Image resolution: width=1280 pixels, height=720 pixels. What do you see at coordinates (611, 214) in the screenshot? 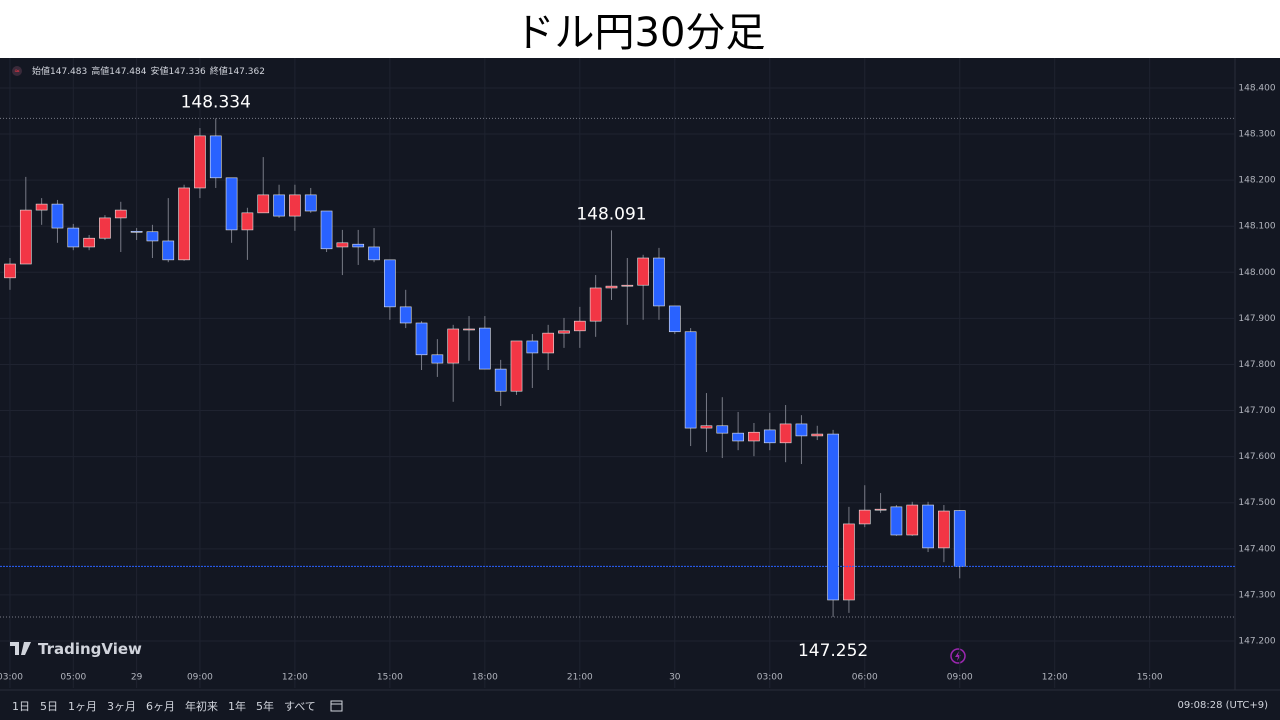
I see `annotation-label: 148.091` at bounding box center [611, 214].